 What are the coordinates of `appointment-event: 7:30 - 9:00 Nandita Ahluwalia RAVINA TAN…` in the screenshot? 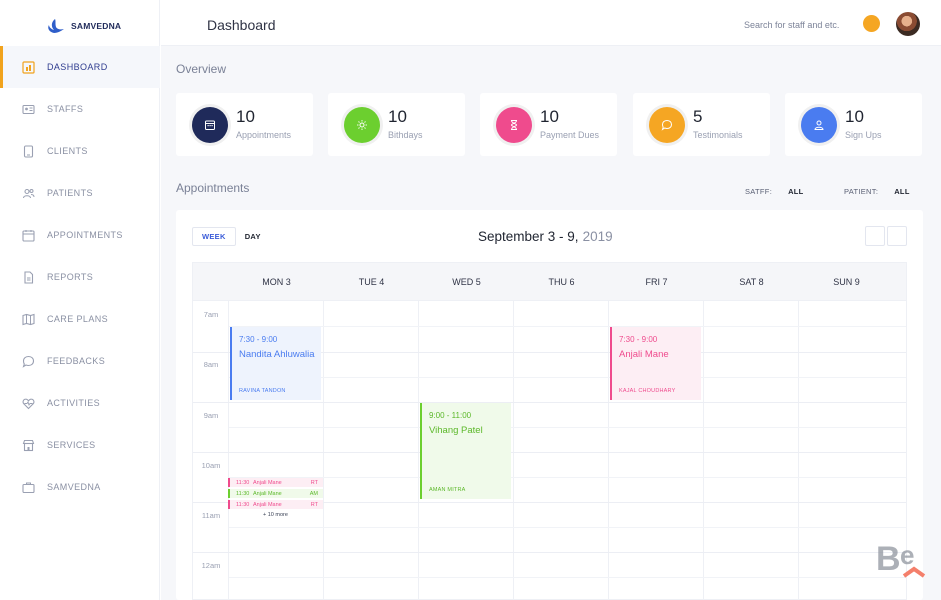 It's located at (275, 363).